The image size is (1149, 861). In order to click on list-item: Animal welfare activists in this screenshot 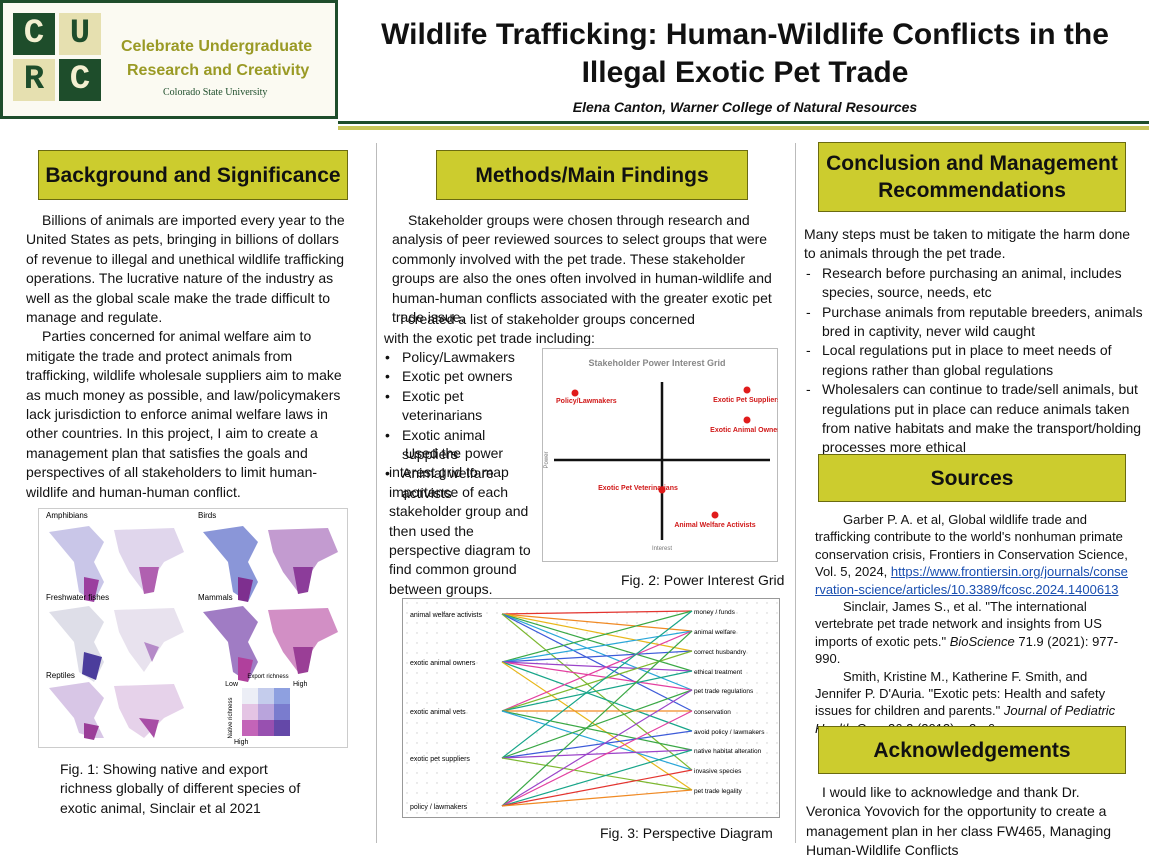, I will do `click(464, 483)`.